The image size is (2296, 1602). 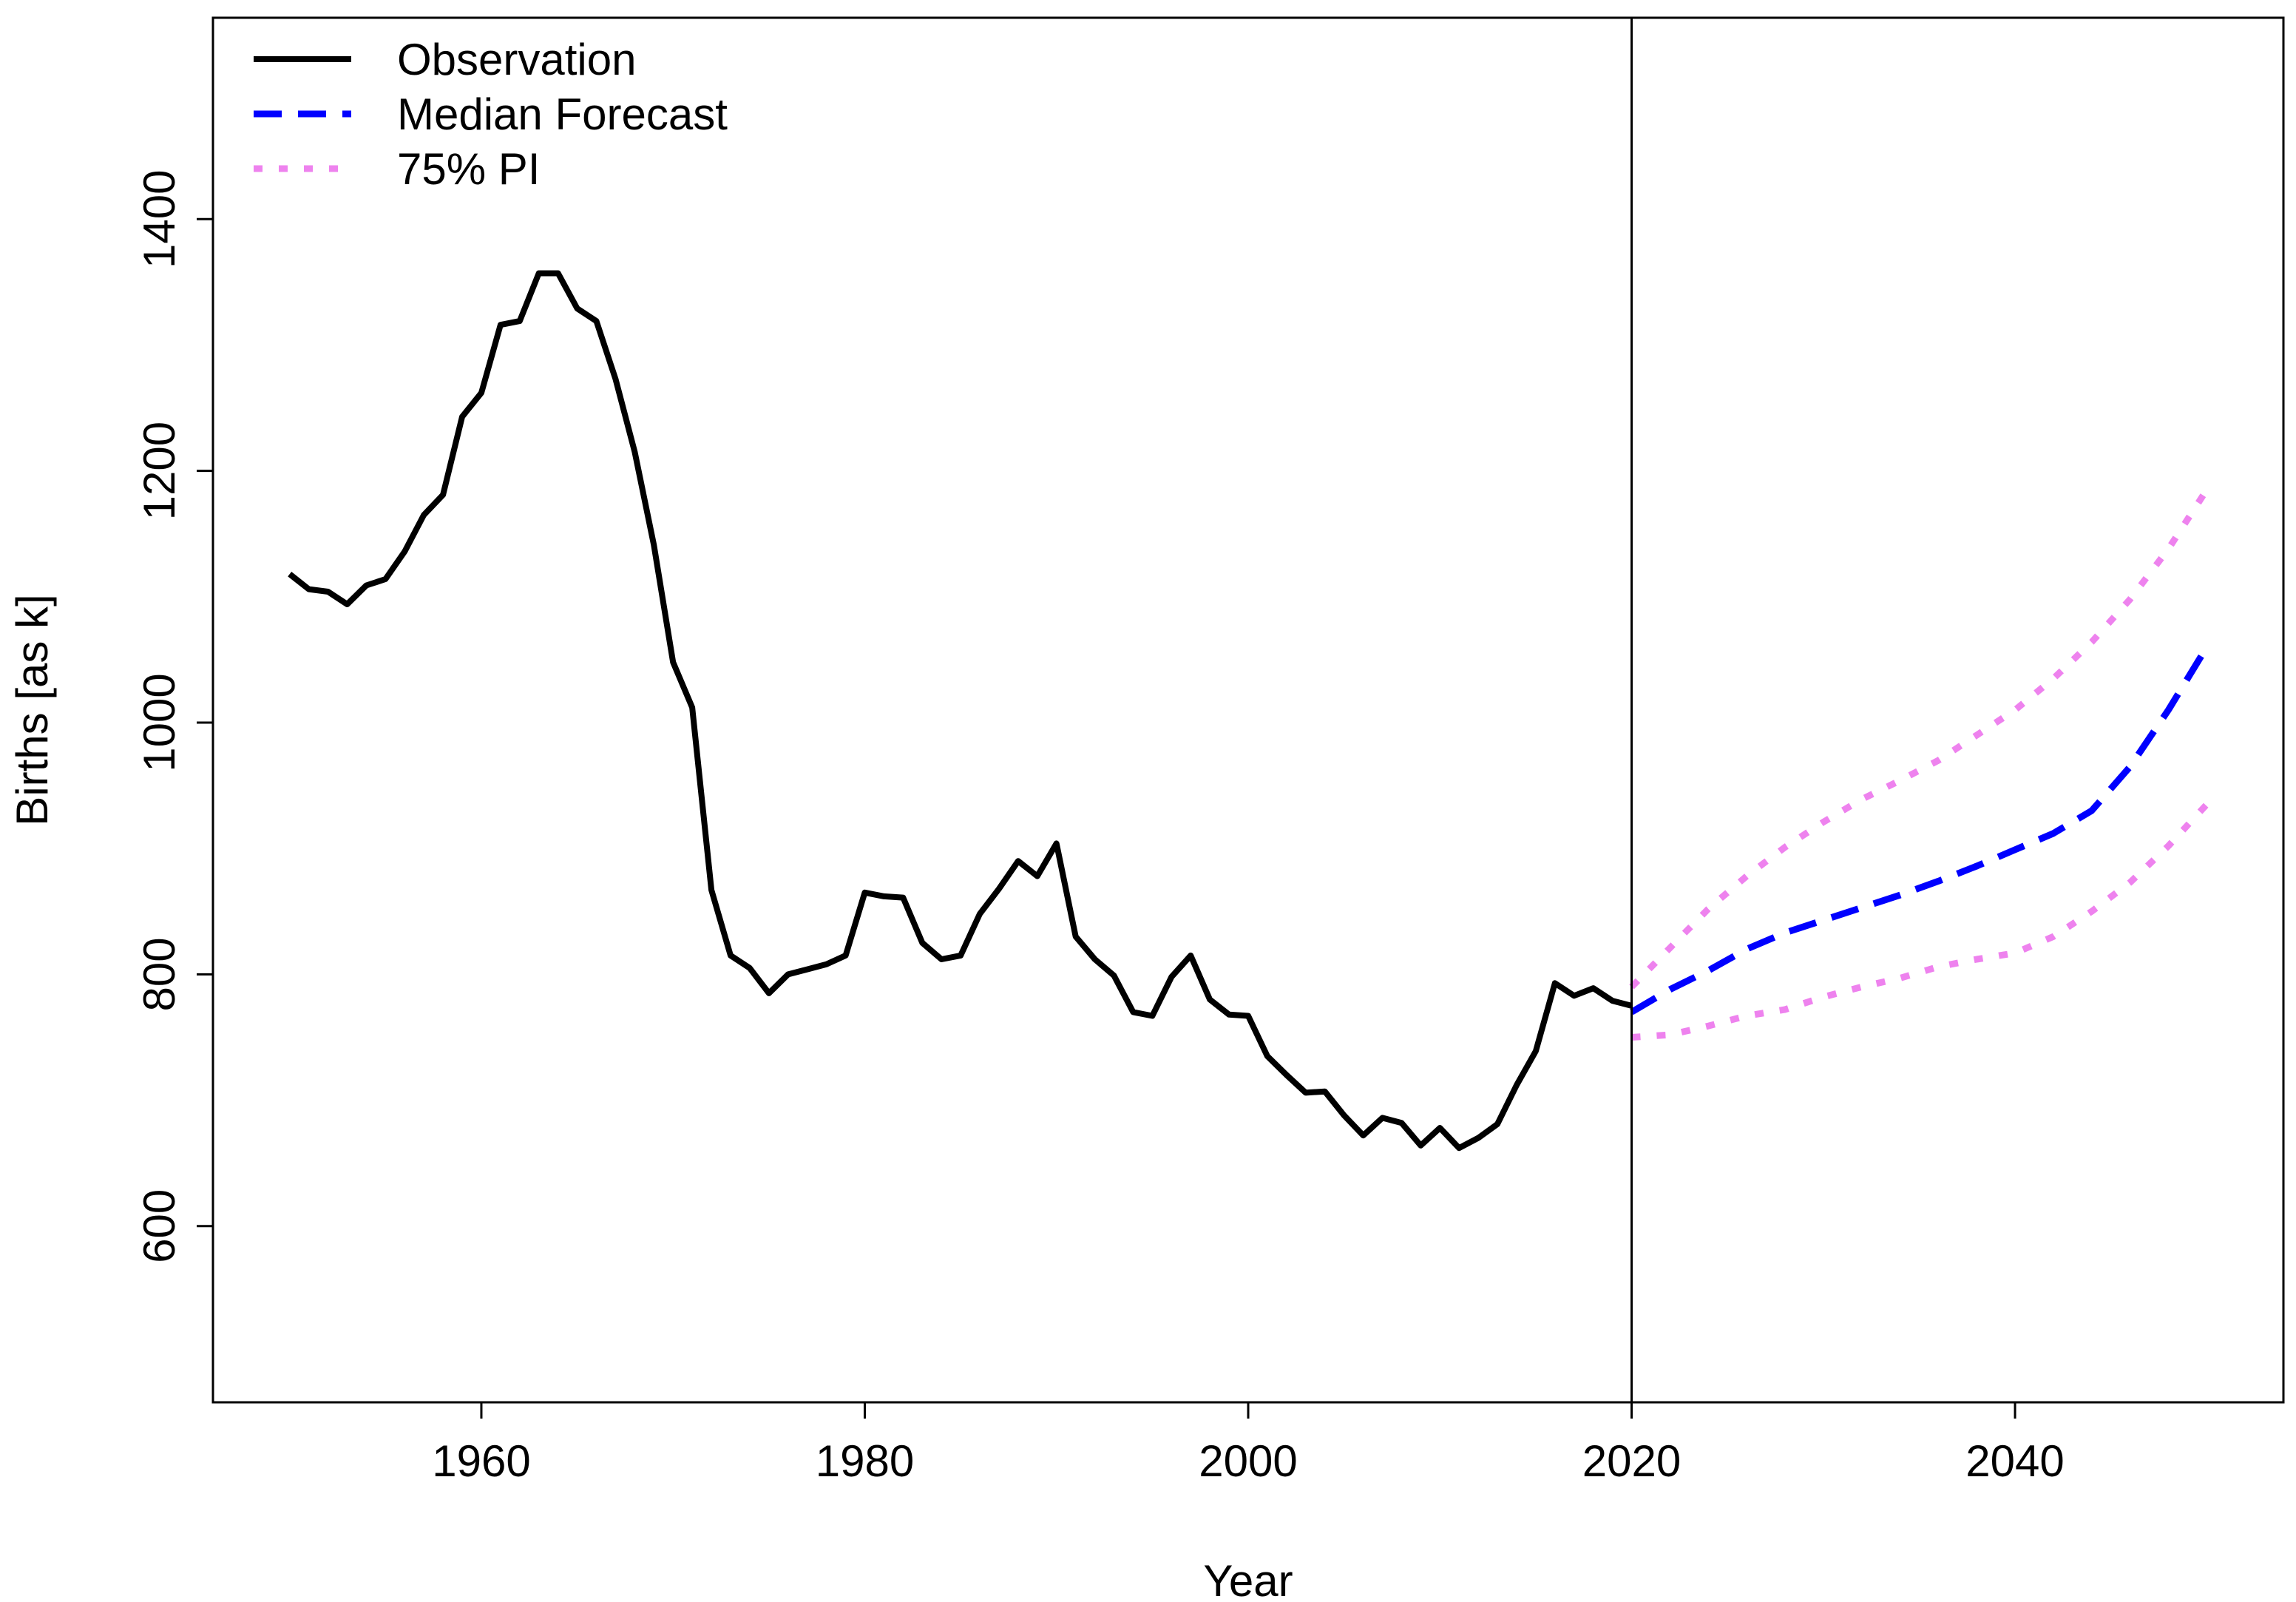 I want to click on x-tick-label: 2020, so click(x=1631, y=1461).